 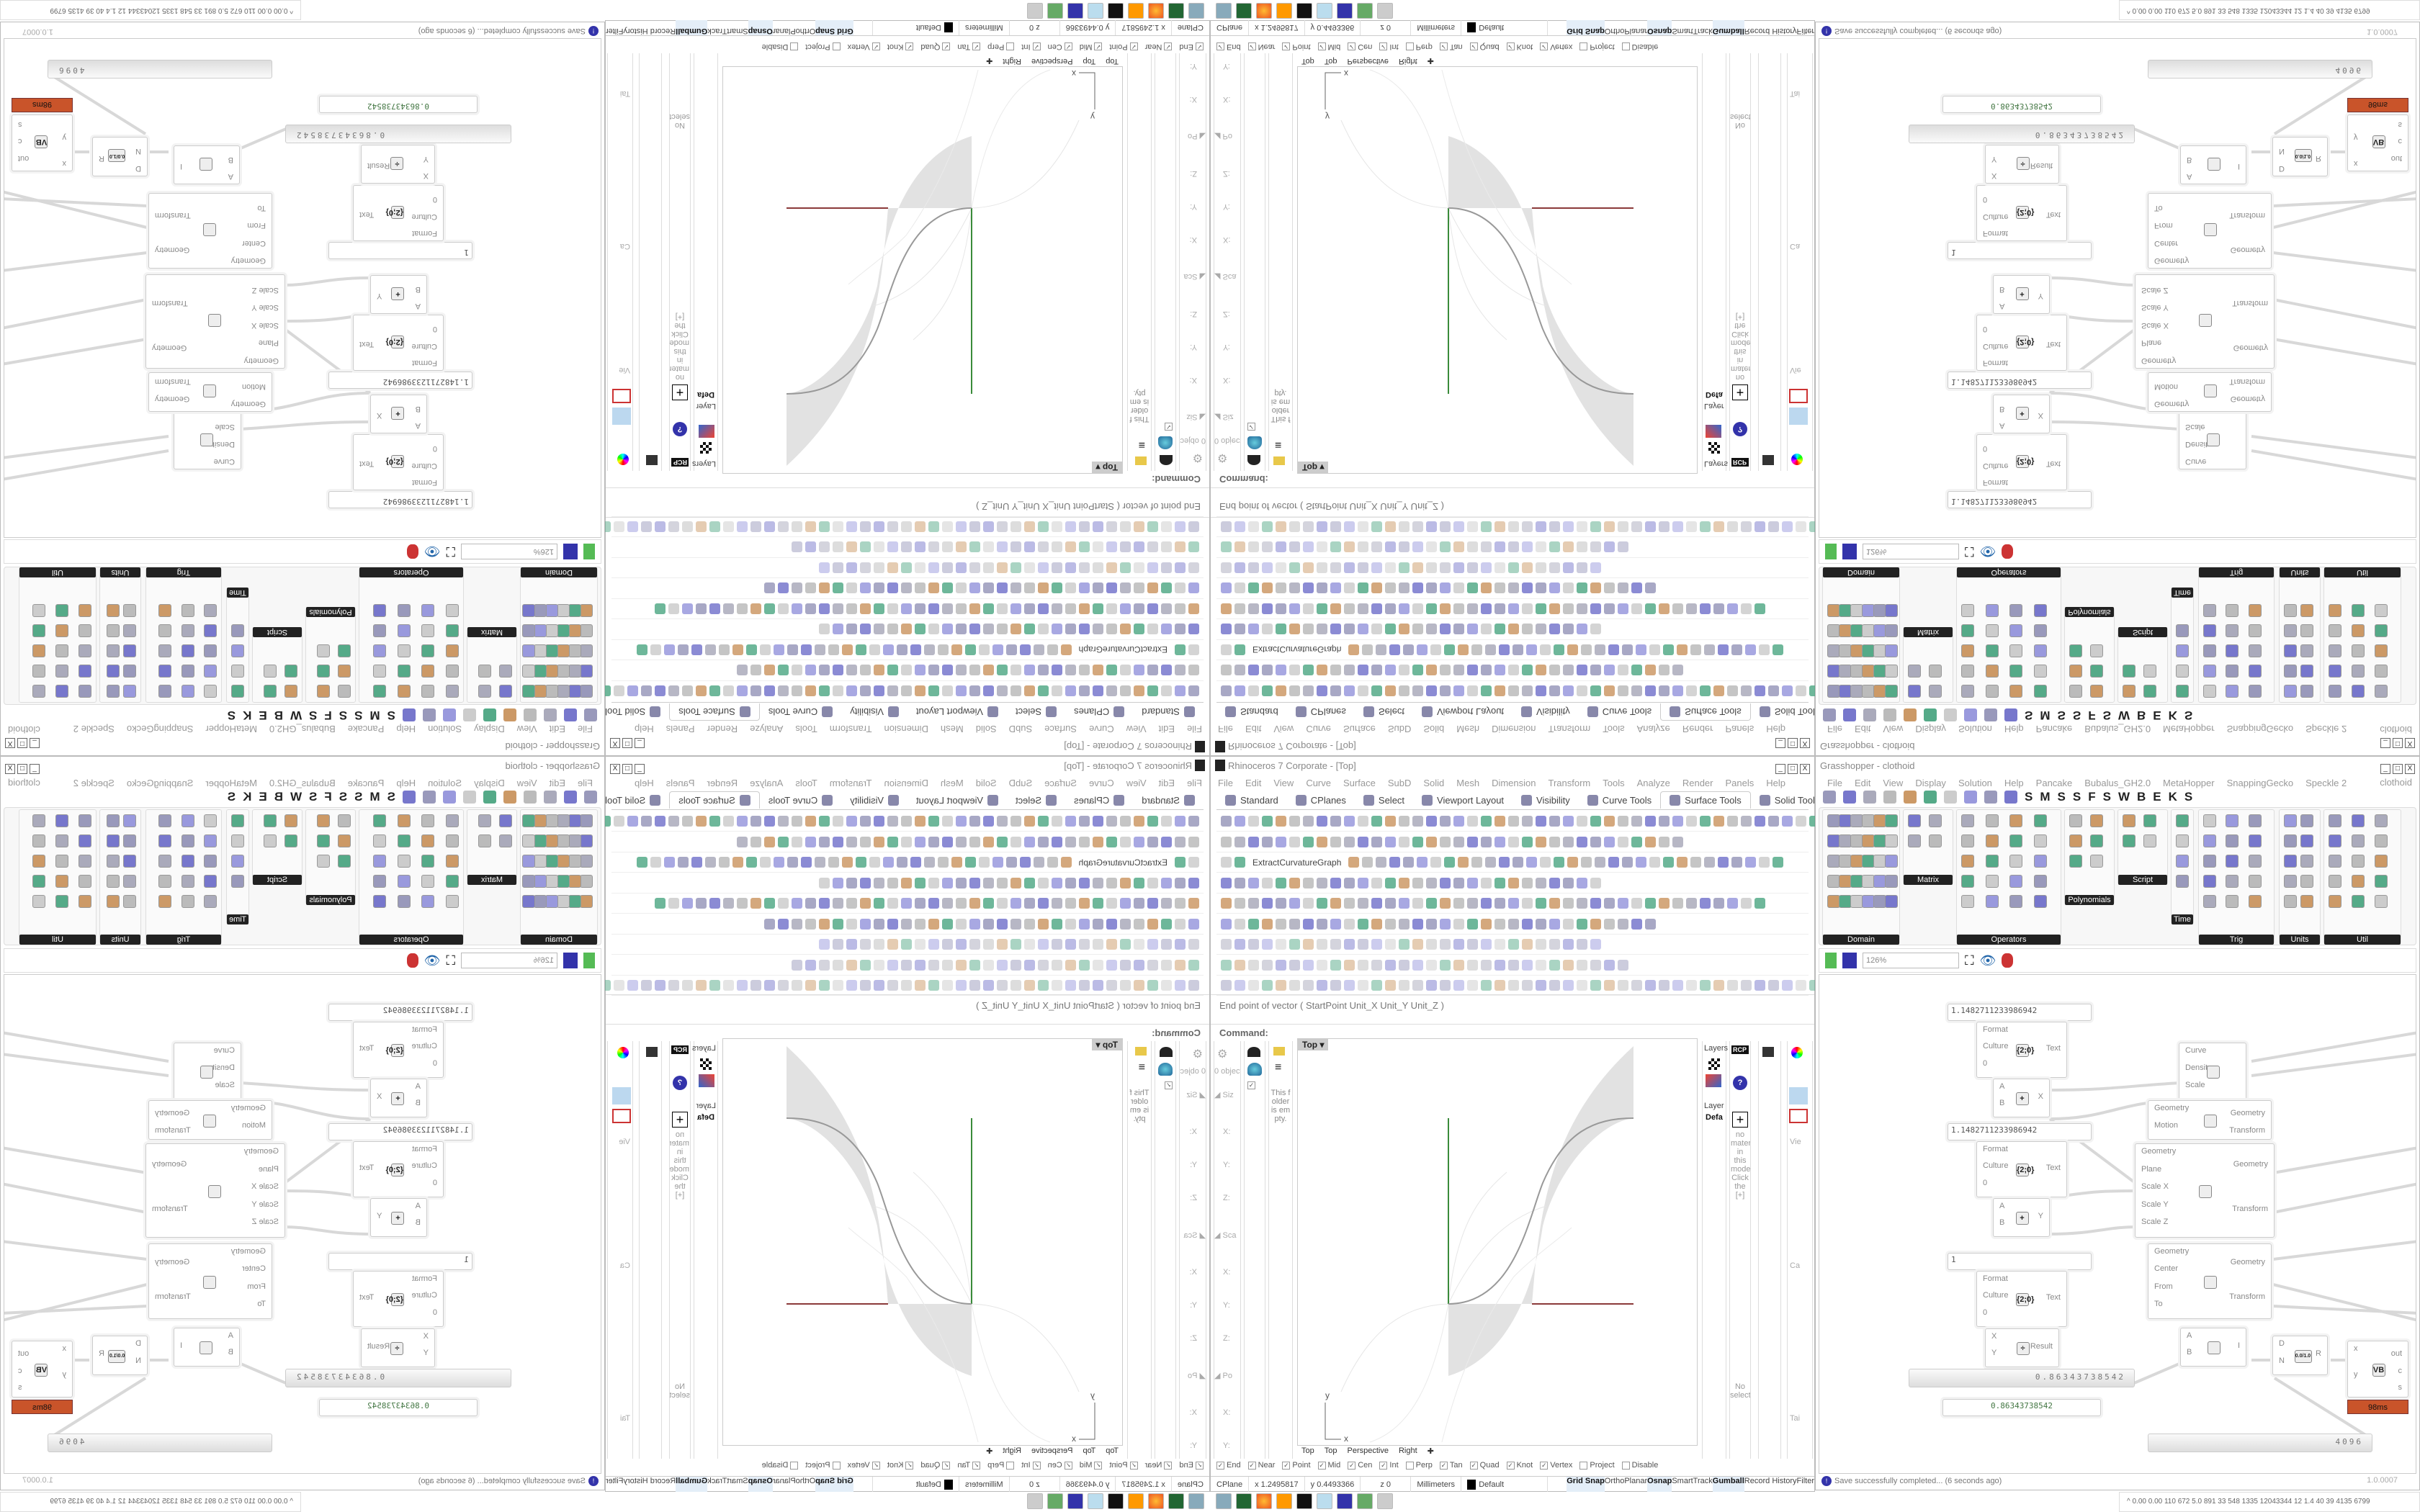 I want to click on input-param: Geometry, so click(x=2172, y=260).